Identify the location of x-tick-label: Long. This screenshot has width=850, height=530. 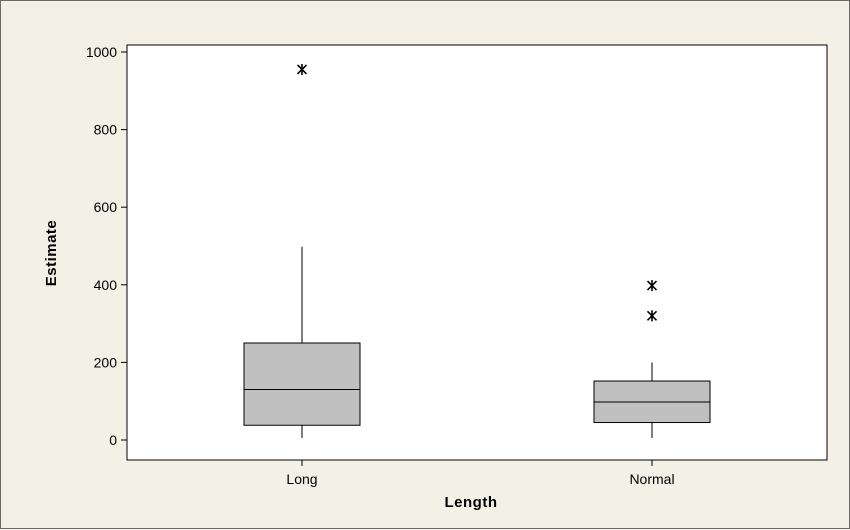
(301, 479).